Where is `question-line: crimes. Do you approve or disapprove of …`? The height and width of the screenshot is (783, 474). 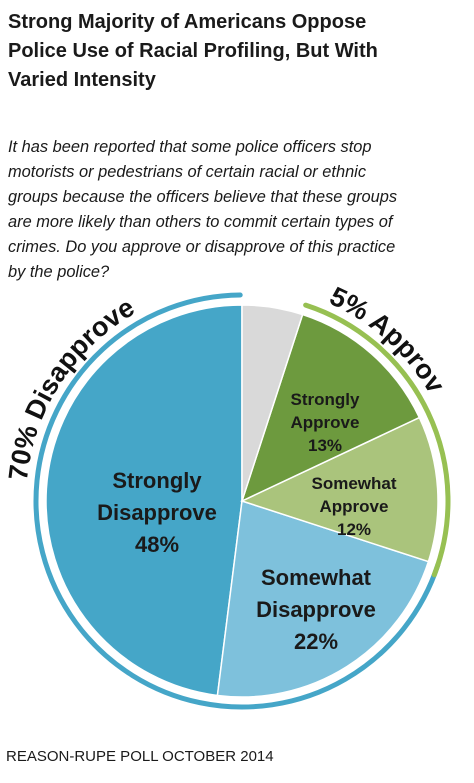 question-line: crimes. Do you approve or disapprove of … is located at coordinates (202, 247).